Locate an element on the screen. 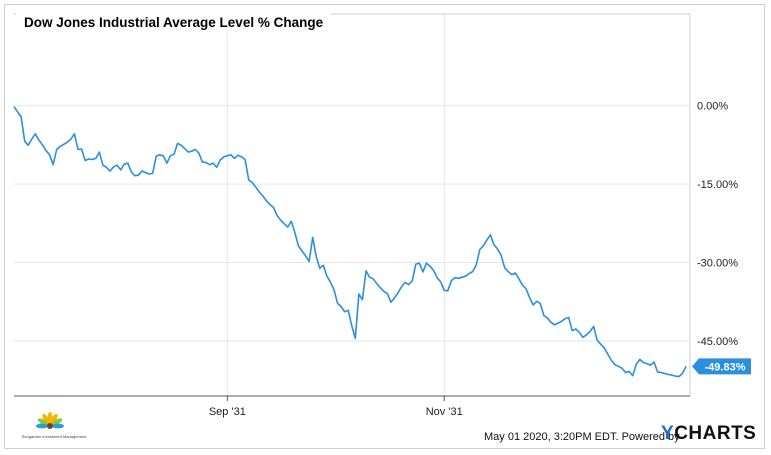 Image resolution: width=771 pixels, height=455 pixels. y-tick-label: -15.00% is located at coordinates (717, 185).